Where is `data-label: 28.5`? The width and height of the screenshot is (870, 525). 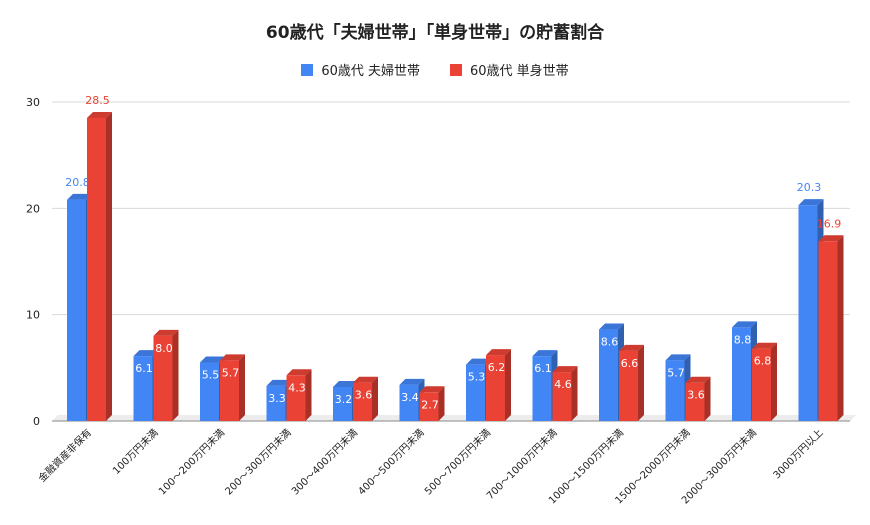
data-label: 28.5 is located at coordinates (97, 100).